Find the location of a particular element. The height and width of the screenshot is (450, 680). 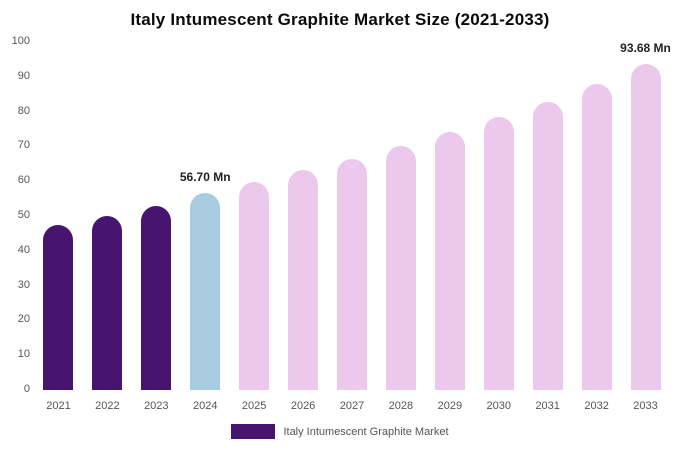

bar-column-2030: 2030 is located at coordinates (498, 227).